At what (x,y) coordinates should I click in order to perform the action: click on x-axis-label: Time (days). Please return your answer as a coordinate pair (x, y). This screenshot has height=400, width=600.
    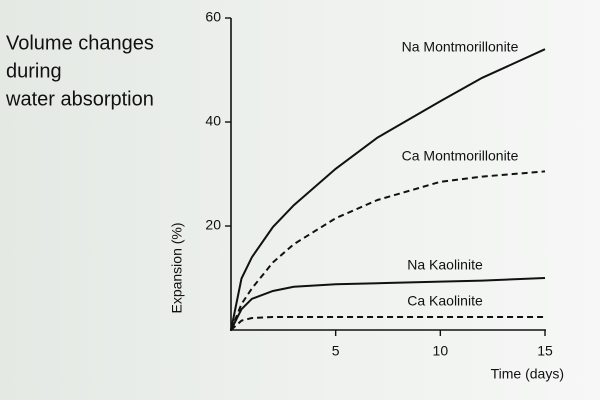
    Looking at the image, I should click on (527, 374).